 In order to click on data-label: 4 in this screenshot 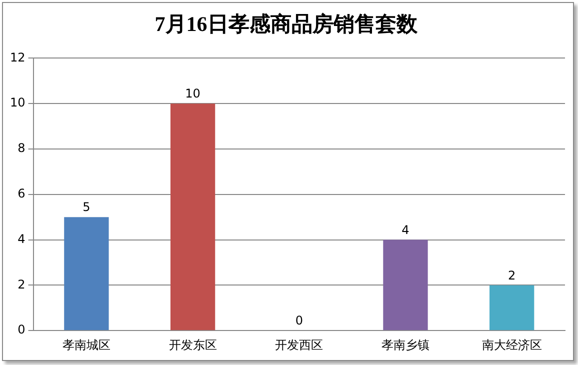, I will do `click(406, 229)`.